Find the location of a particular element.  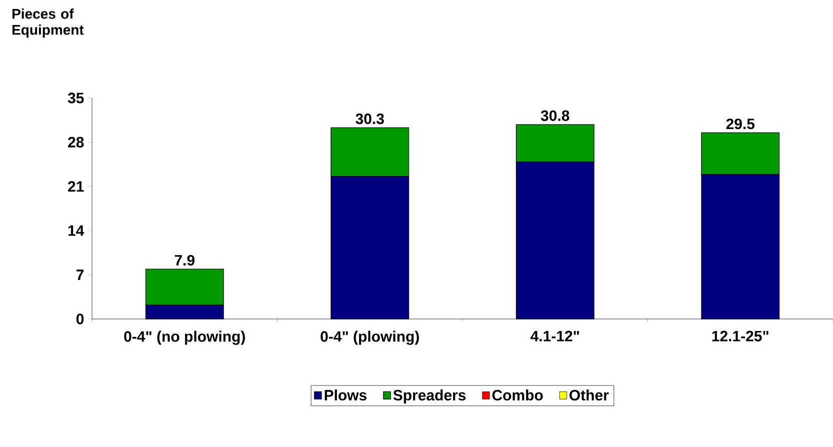

legend-label: Plows is located at coordinates (345, 394).